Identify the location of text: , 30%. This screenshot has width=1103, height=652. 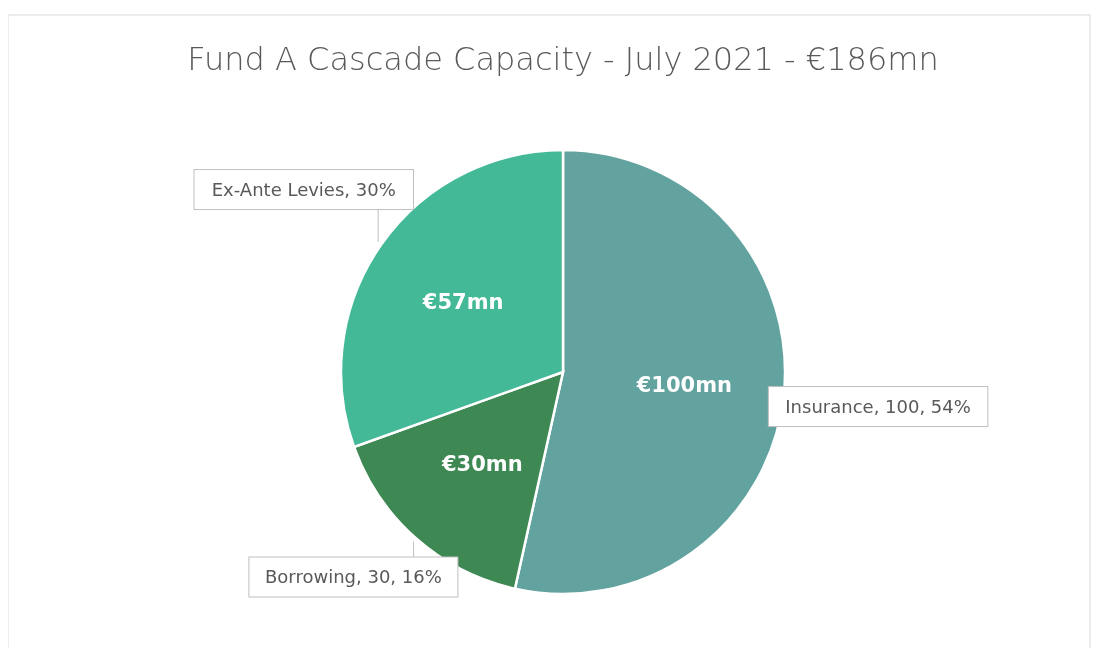
(370, 189).